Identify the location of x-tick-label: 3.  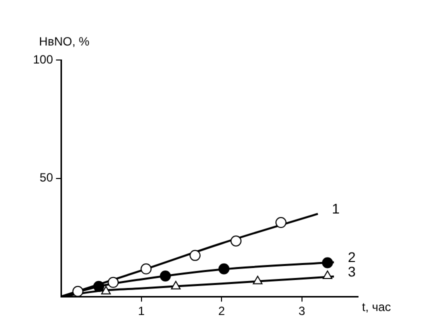
(302, 311).